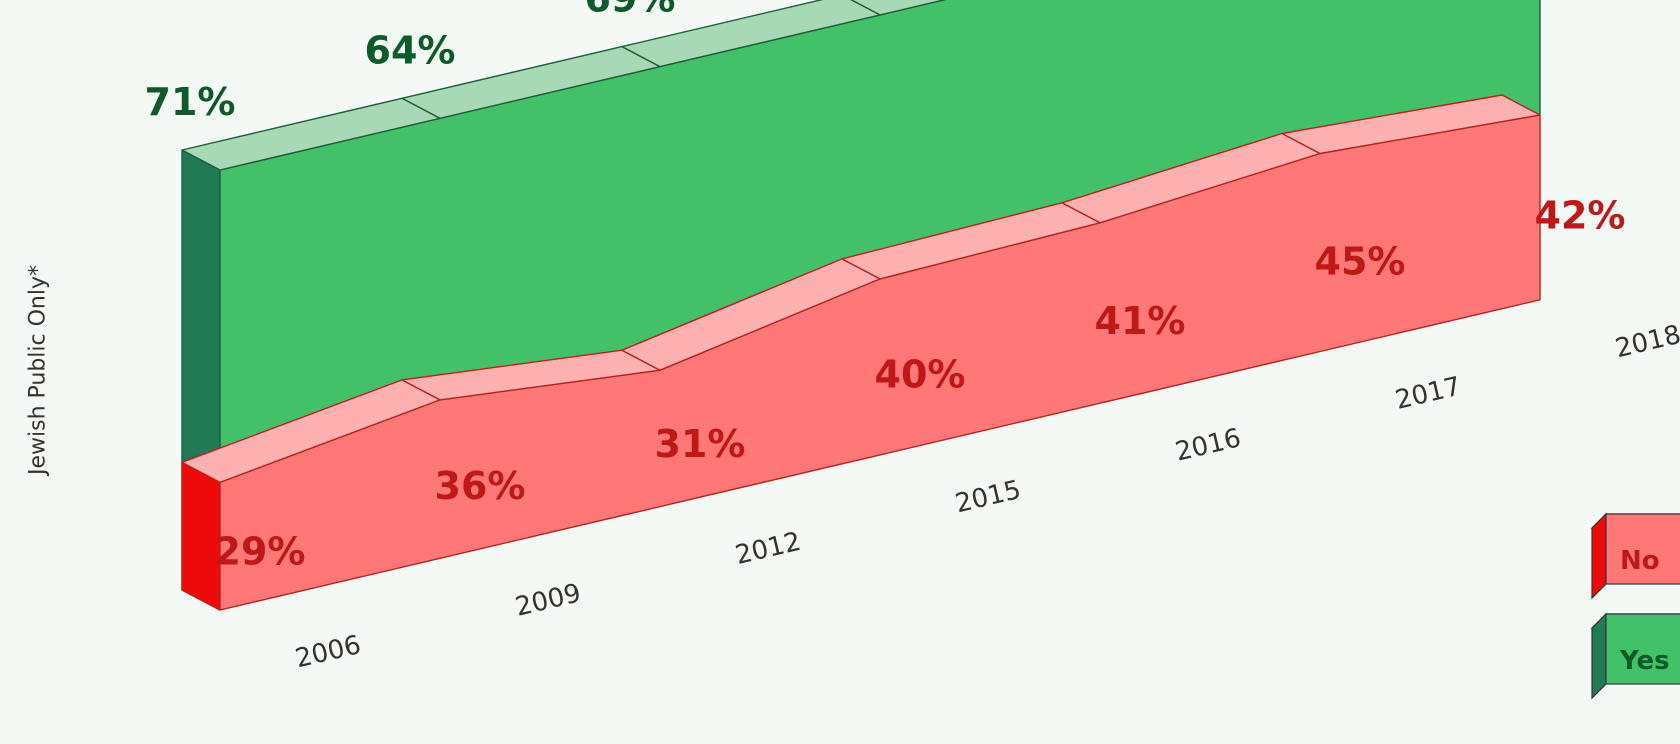  I want to click on legend-no: No, so click(1635, 556).